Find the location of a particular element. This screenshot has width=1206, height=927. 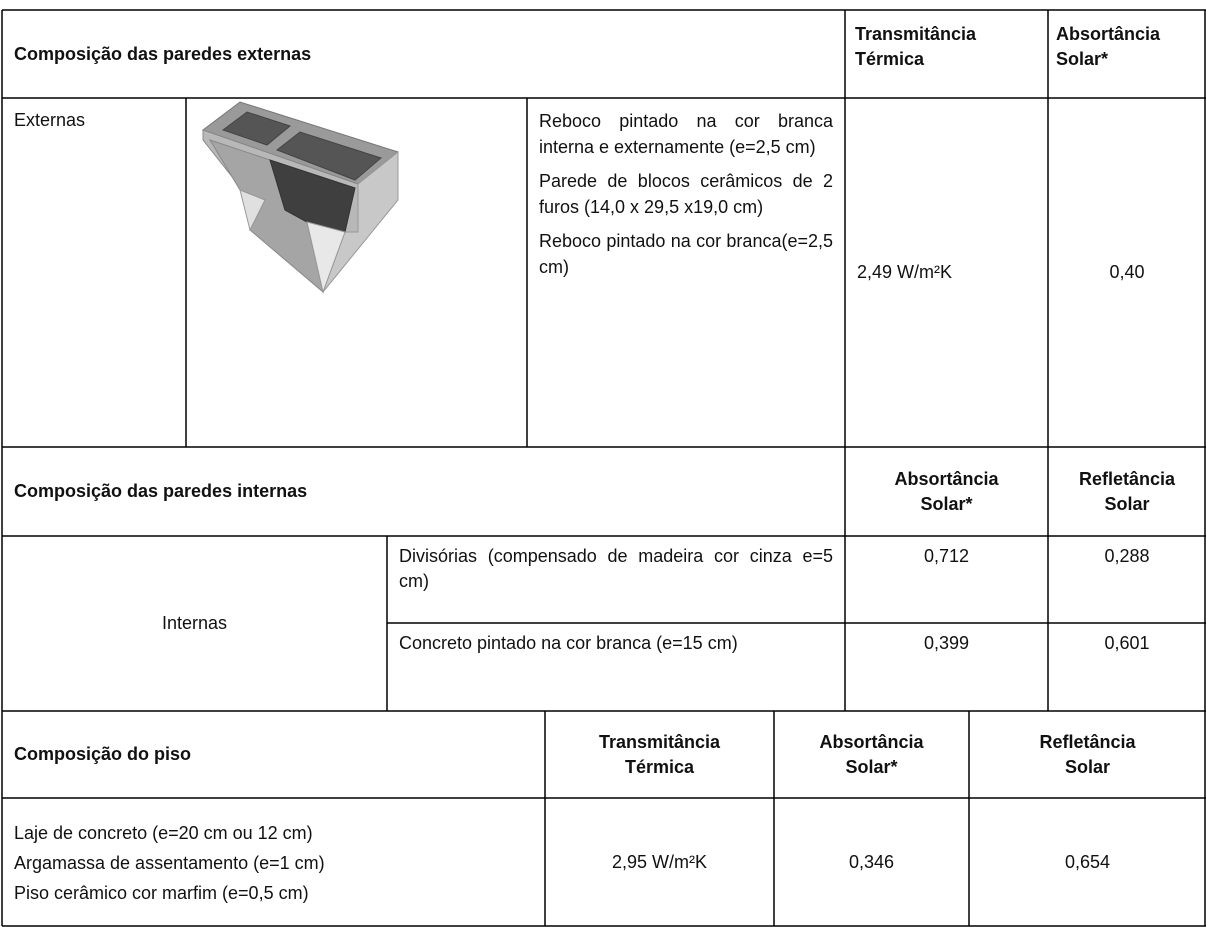

value: 0,288 is located at coordinates (1127, 556).